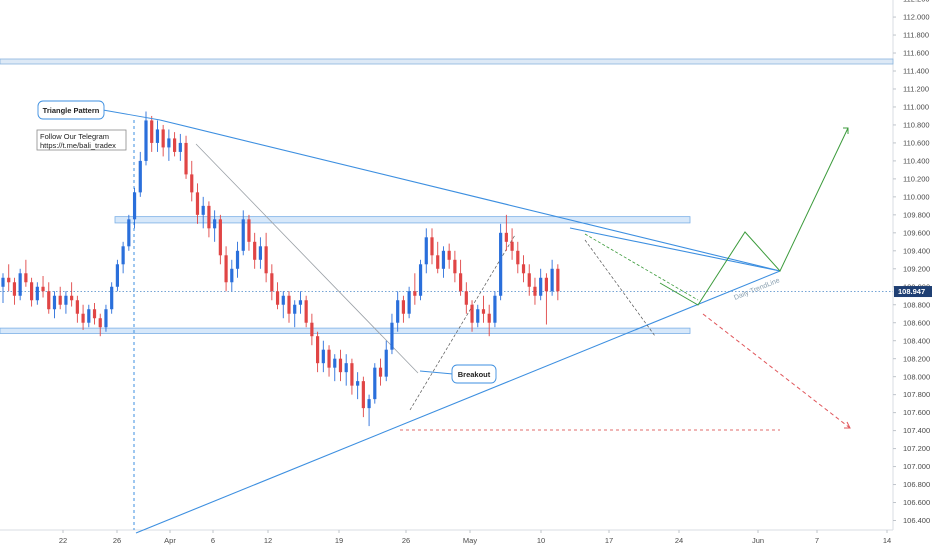 The width and height of the screenshot is (932, 550). Describe the element at coordinates (846, 130) in the screenshot. I see `bullish-arrowhead` at that location.